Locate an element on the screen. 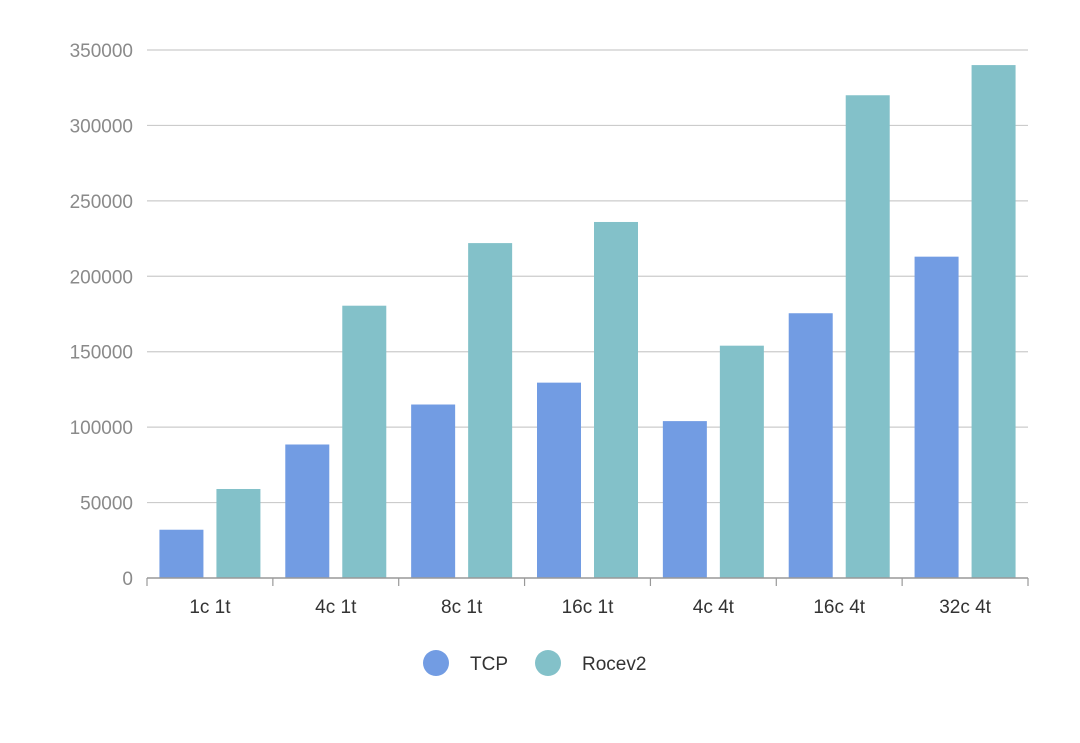 The height and width of the screenshot is (743, 1080). x-tick-label: 16c 1t is located at coordinates (588, 607).